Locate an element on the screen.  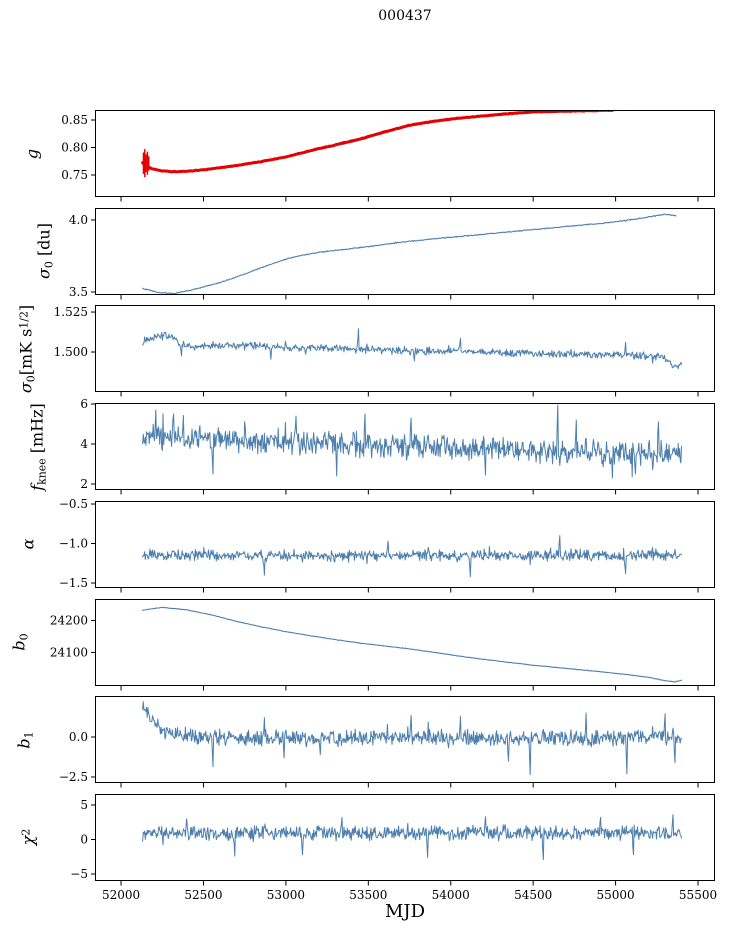
chi2-line is located at coordinates (412, 836).